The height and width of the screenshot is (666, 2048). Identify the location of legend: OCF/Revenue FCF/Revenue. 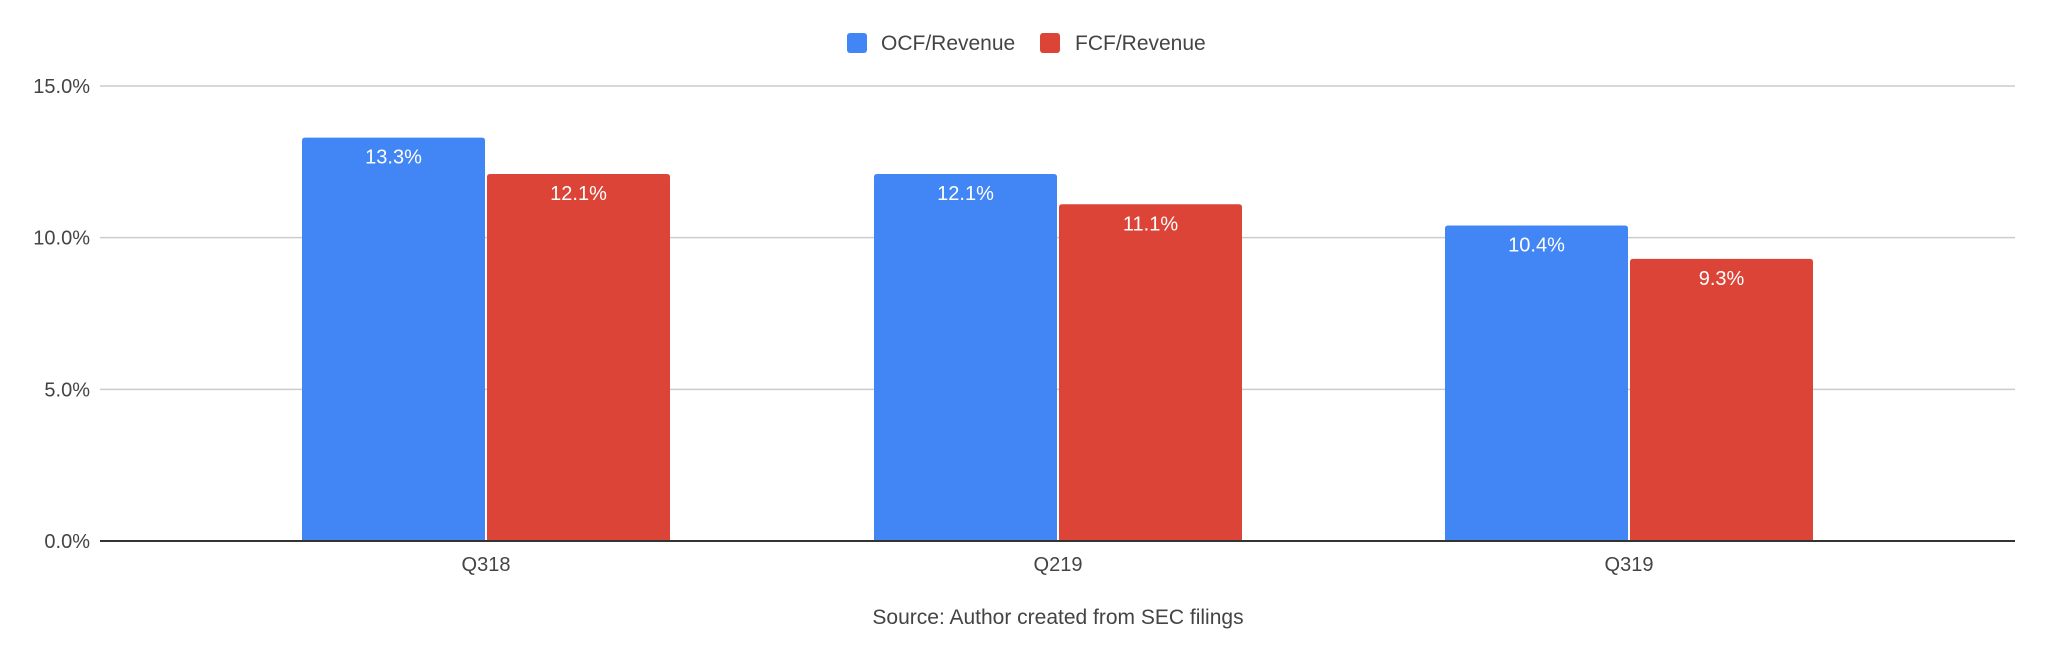
(1026, 43).